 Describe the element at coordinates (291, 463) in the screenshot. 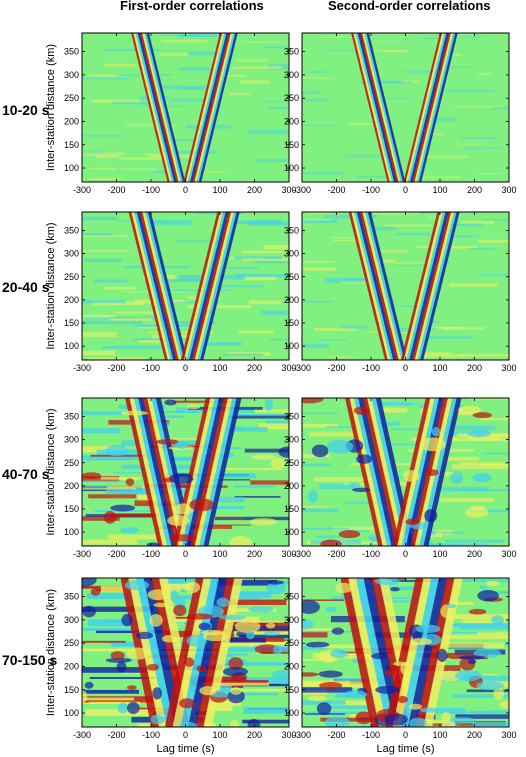

I see `y-tick-label: 250` at that location.